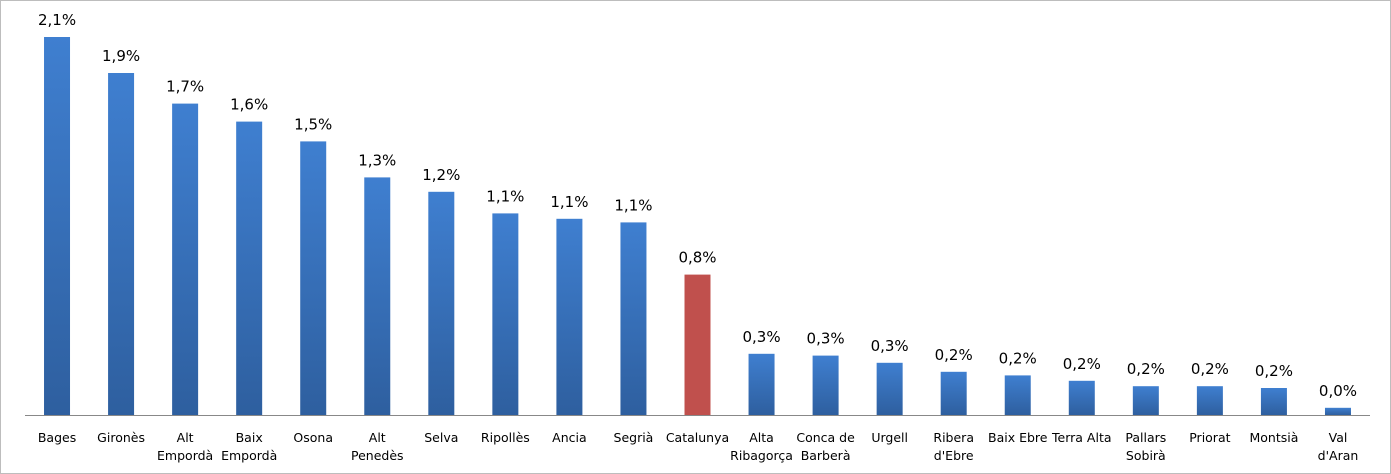 This screenshot has height=474, width=1391. What do you see at coordinates (377, 160) in the screenshot?
I see `value-label: 1,3%` at bounding box center [377, 160].